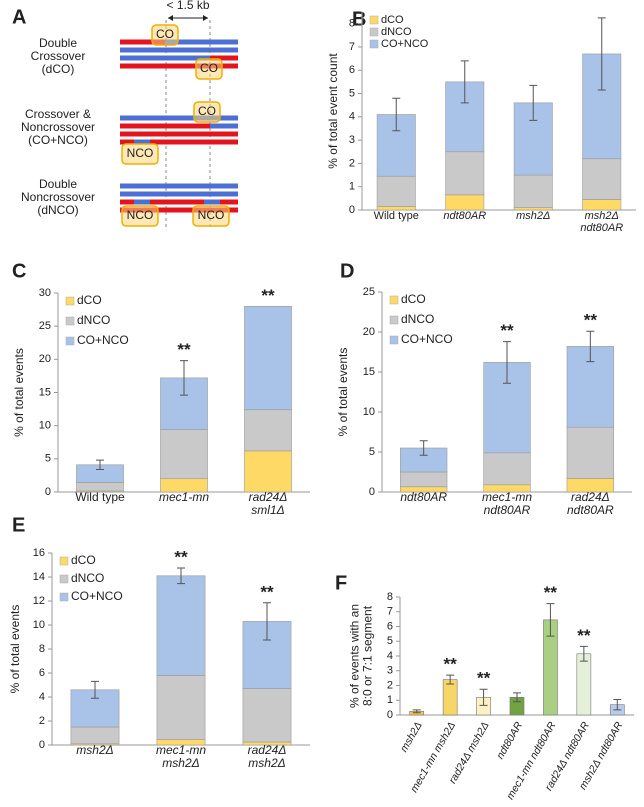 The width and height of the screenshot is (644, 807). Describe the element at coordinates (19, 17) in the screenshot. I see `panel-letter: A` at that location.